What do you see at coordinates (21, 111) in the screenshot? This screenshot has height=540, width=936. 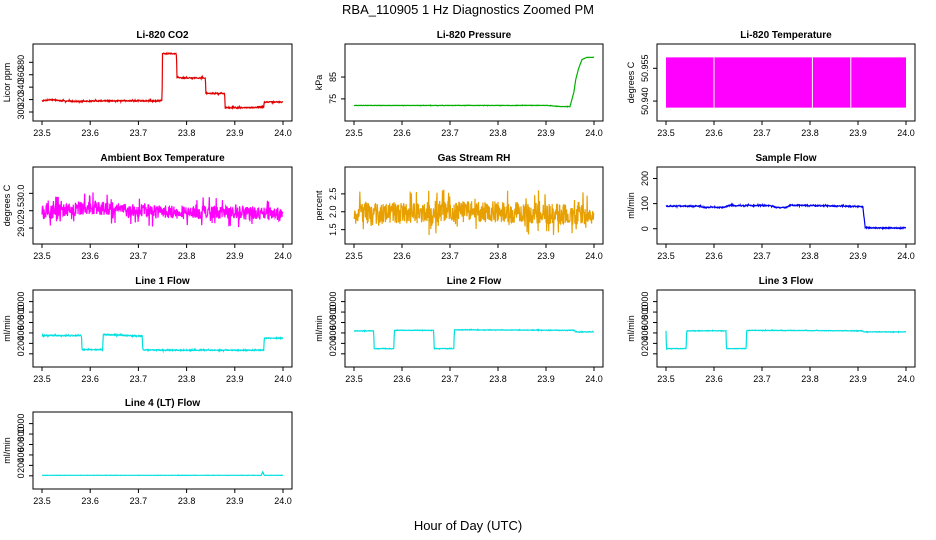 I see `y-tick-label: 300` at bounding box center [21, 111].